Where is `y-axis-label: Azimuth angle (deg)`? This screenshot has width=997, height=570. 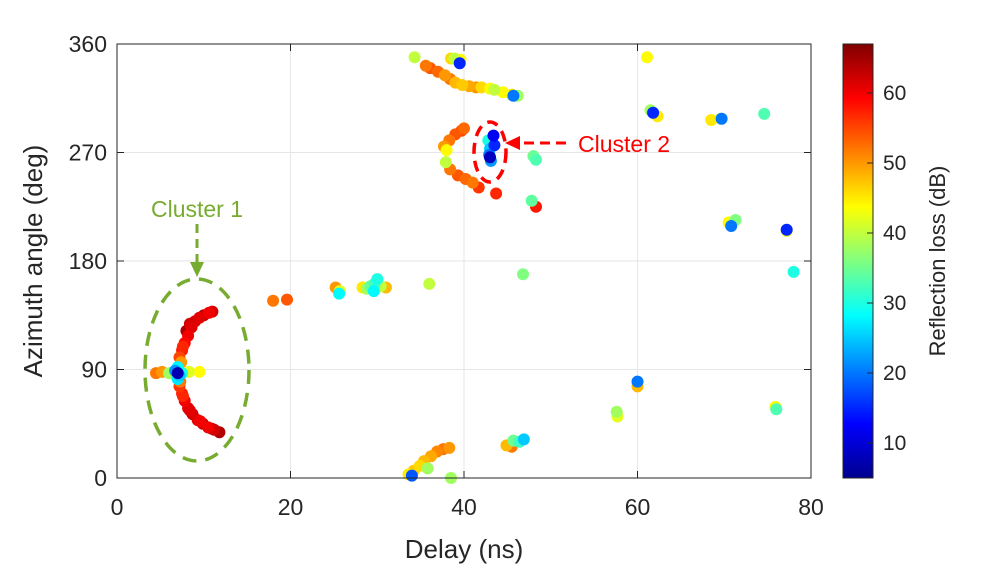 y-axis-label: Azimuth angle (deg) is located at coordinates (33, 261).